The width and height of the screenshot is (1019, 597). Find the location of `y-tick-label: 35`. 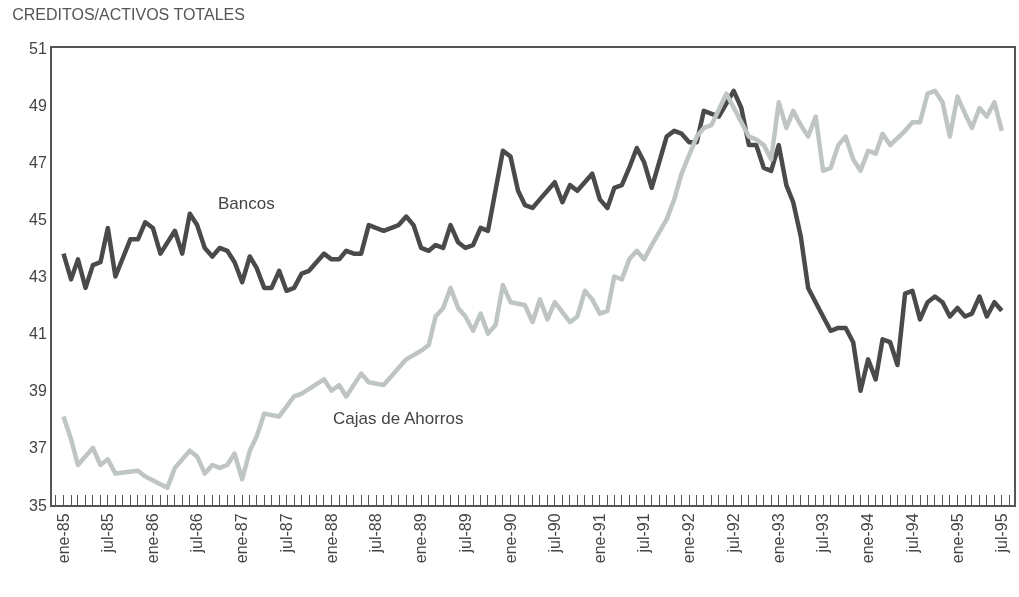

y-tick-label: 35 is located at coordinates (38, 505).